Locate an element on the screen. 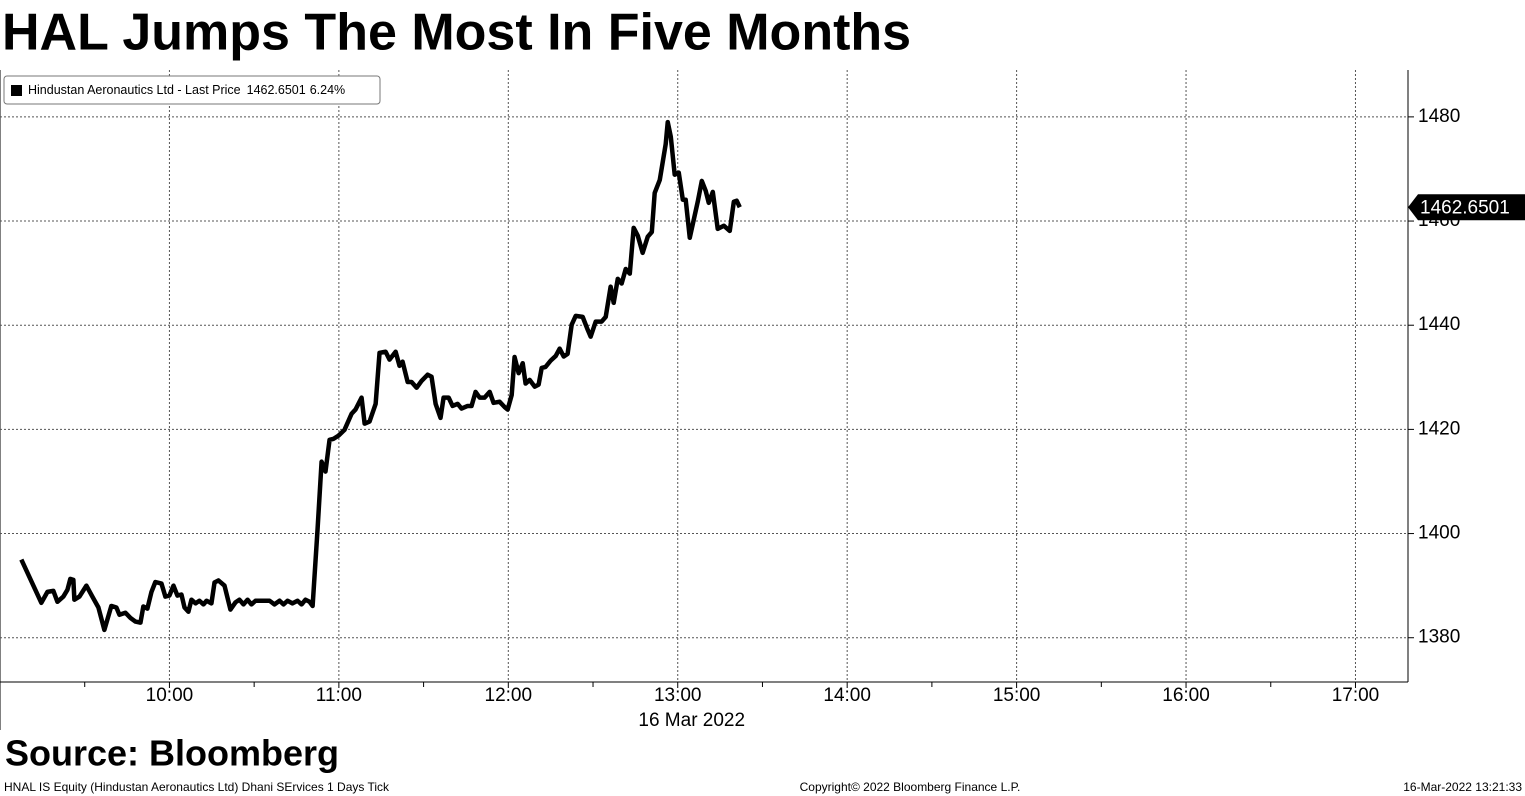 This screenshot has width=1525, height=796. x-tick-label: 16:00 is located at coordinates (1186, 695).